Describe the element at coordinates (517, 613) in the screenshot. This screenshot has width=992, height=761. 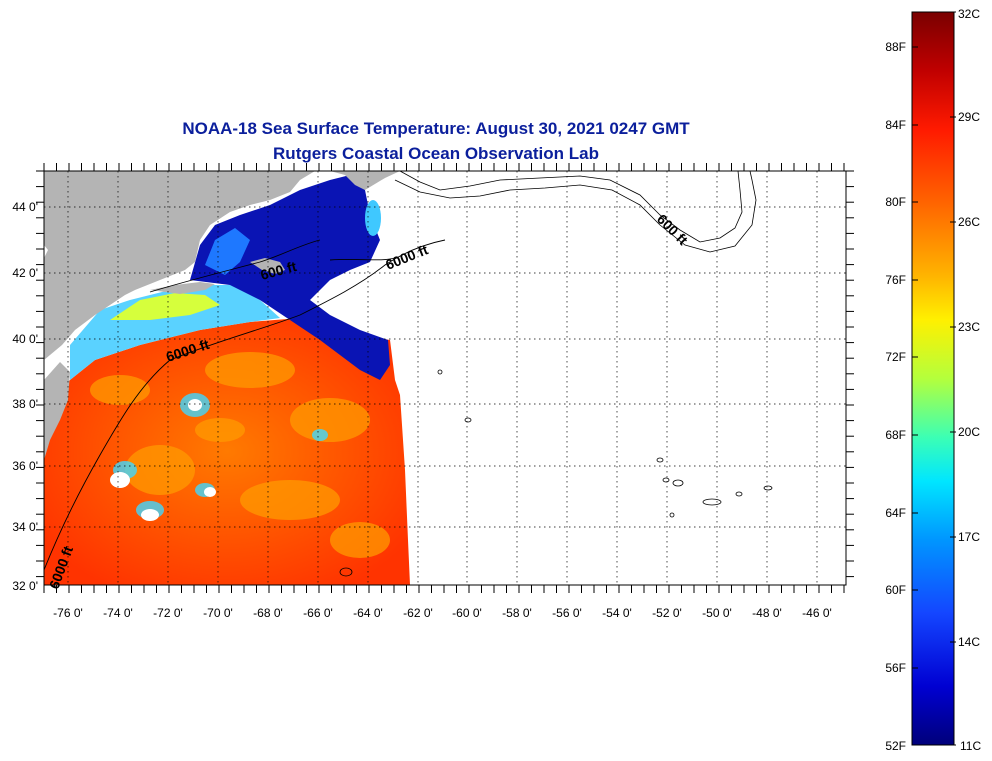
I see `lon-tick-label: -58 0'` at that location.